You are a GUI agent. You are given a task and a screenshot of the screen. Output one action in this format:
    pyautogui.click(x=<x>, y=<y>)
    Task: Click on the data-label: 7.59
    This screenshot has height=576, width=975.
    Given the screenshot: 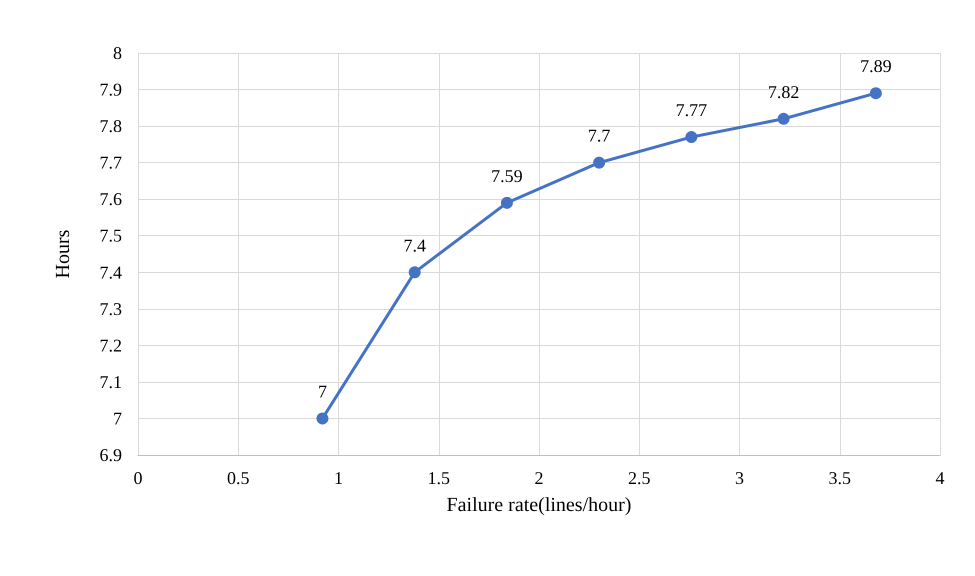 What is the action you would take?
    pyautogui.click(x=507, y=176)
    